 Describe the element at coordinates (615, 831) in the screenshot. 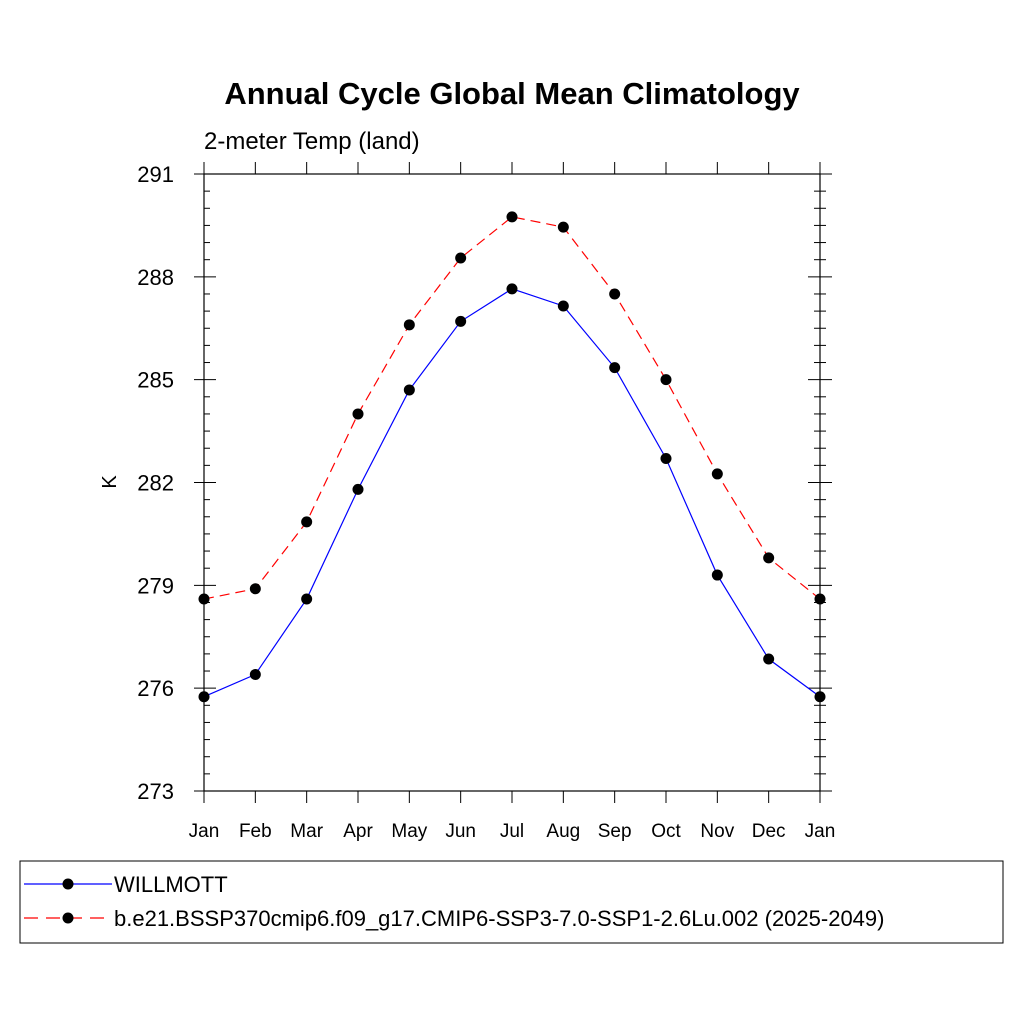

I see `x-tick-label: Sep` at that location.